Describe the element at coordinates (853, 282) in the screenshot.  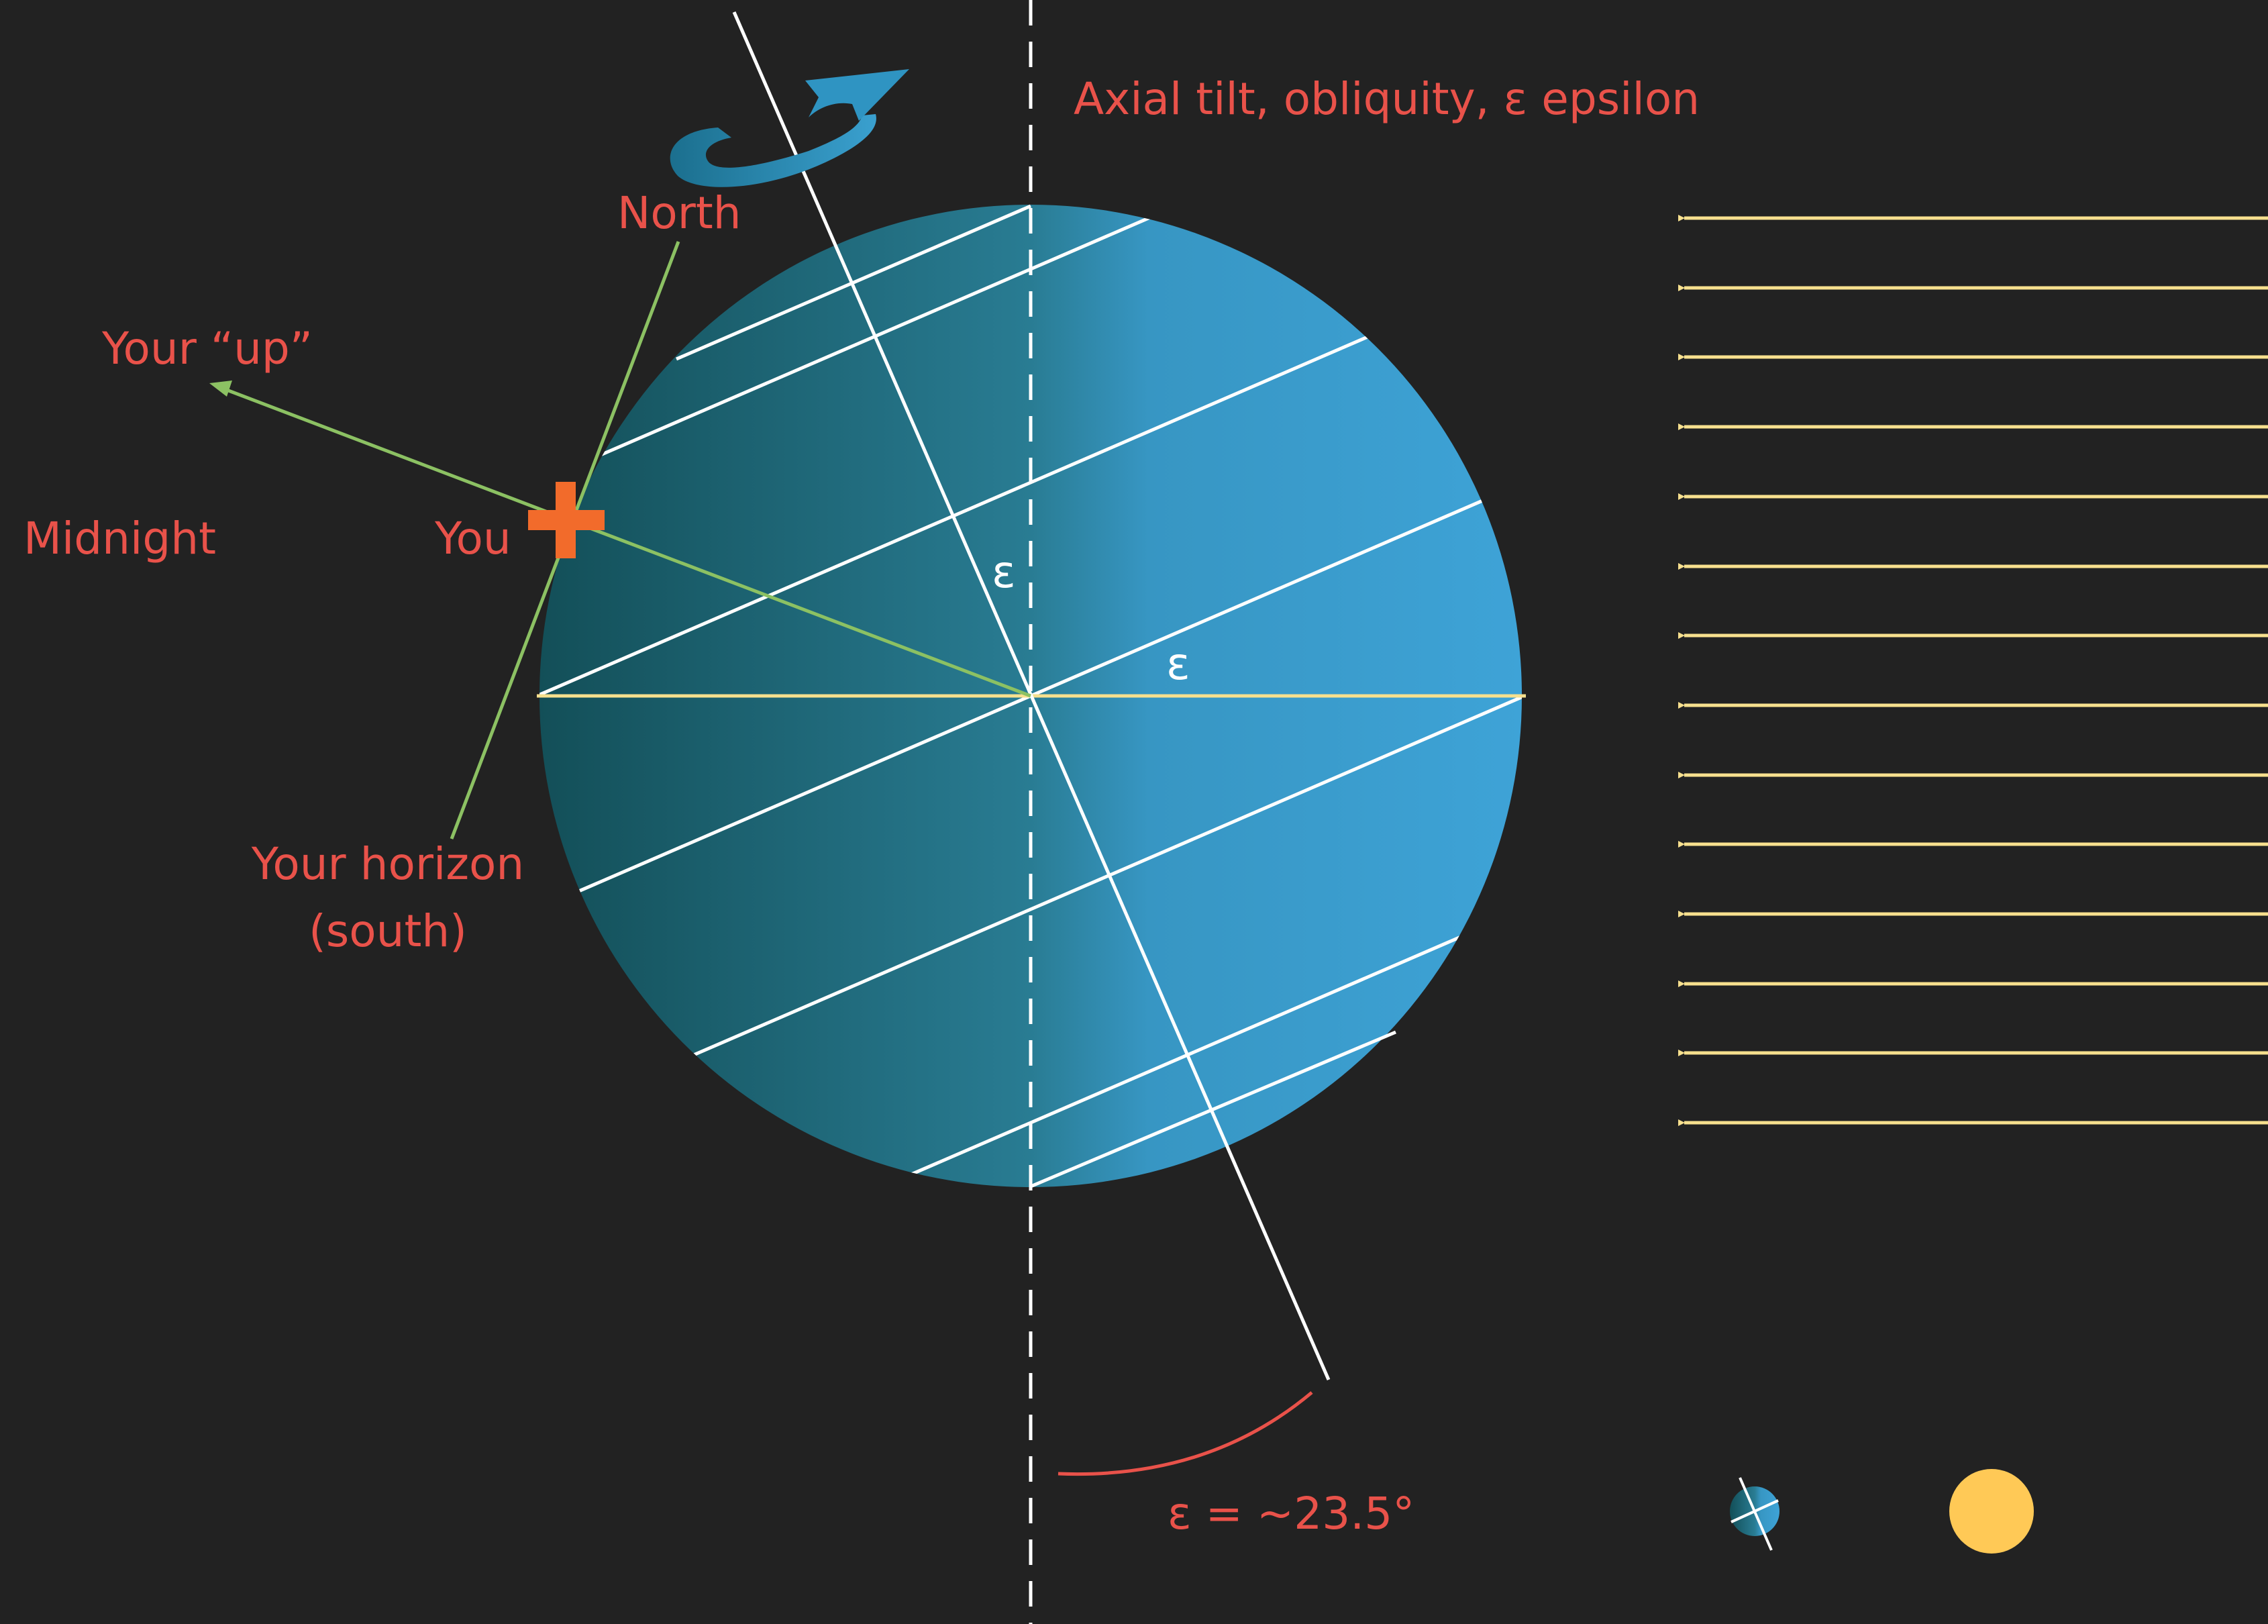
I see `latitude-line-top` at that location.